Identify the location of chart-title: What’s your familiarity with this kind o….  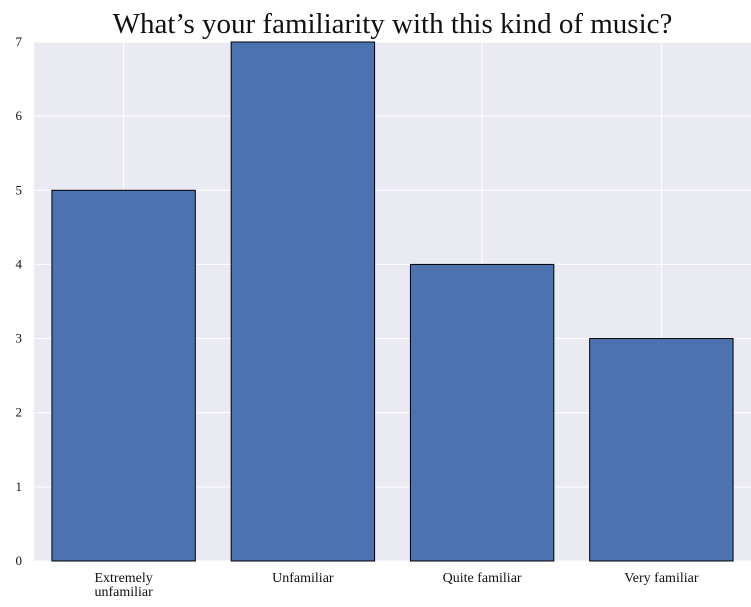
(392, 24).